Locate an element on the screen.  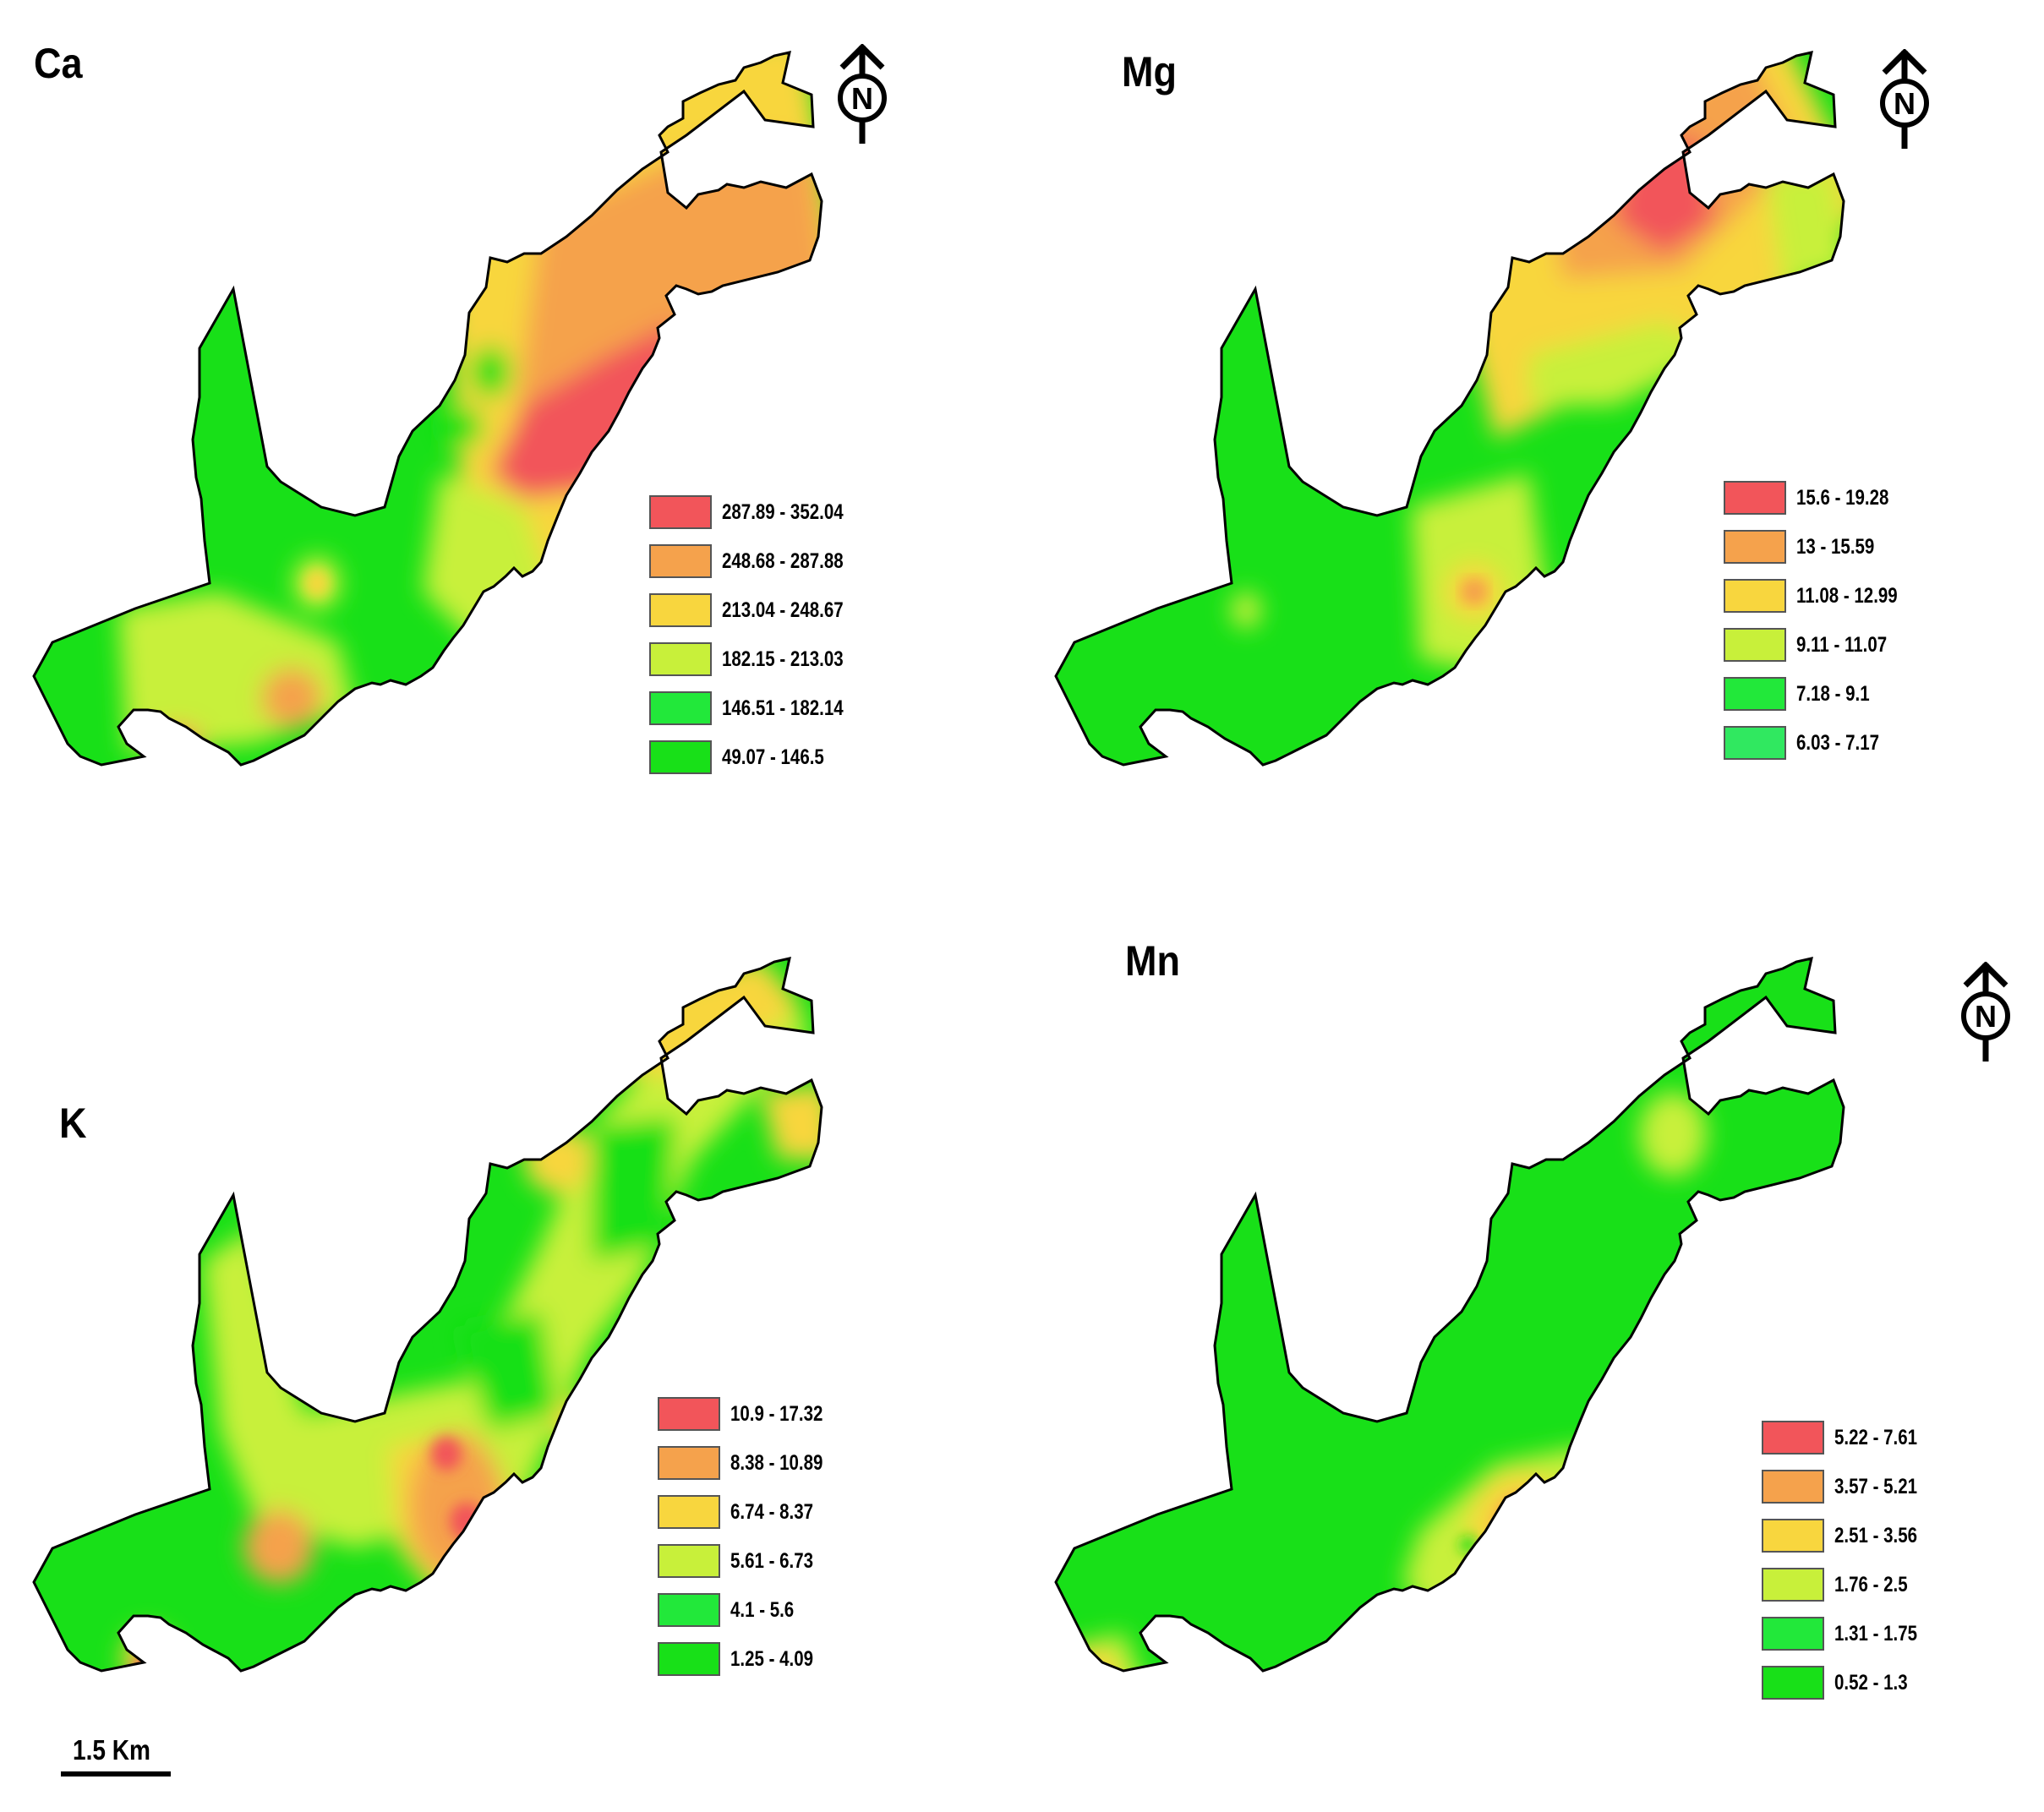
mg-title: Mg is located at coordinates (1149, 72).